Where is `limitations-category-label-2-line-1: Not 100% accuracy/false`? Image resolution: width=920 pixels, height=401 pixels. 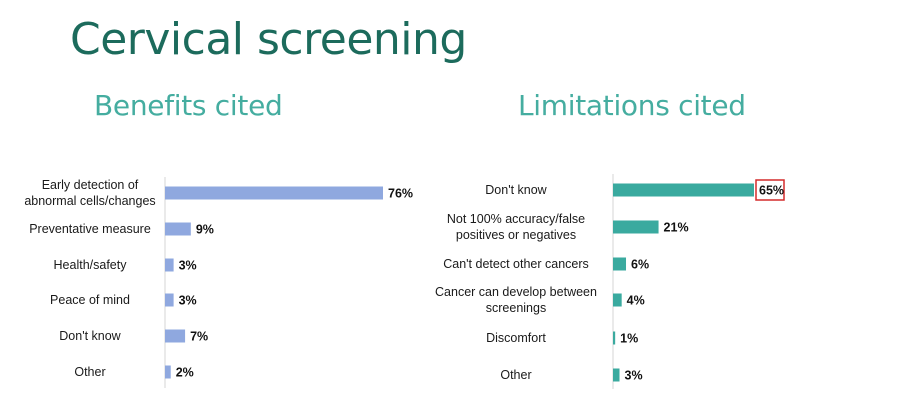 limitations-category-label-2-line-1: Not 100% accuracy/false is located at coordinates (516, 219).